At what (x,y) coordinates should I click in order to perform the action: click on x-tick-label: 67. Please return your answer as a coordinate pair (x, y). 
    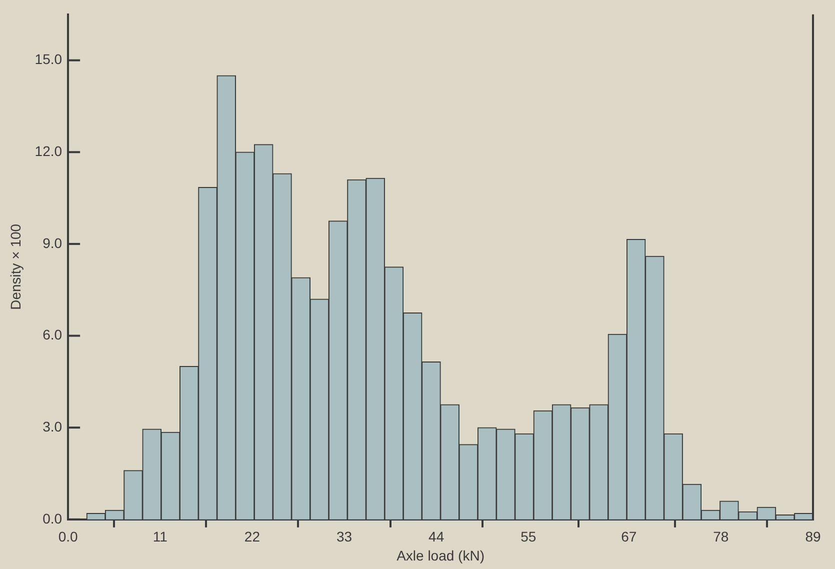
    Looking at the image, I should click on (629, 536).